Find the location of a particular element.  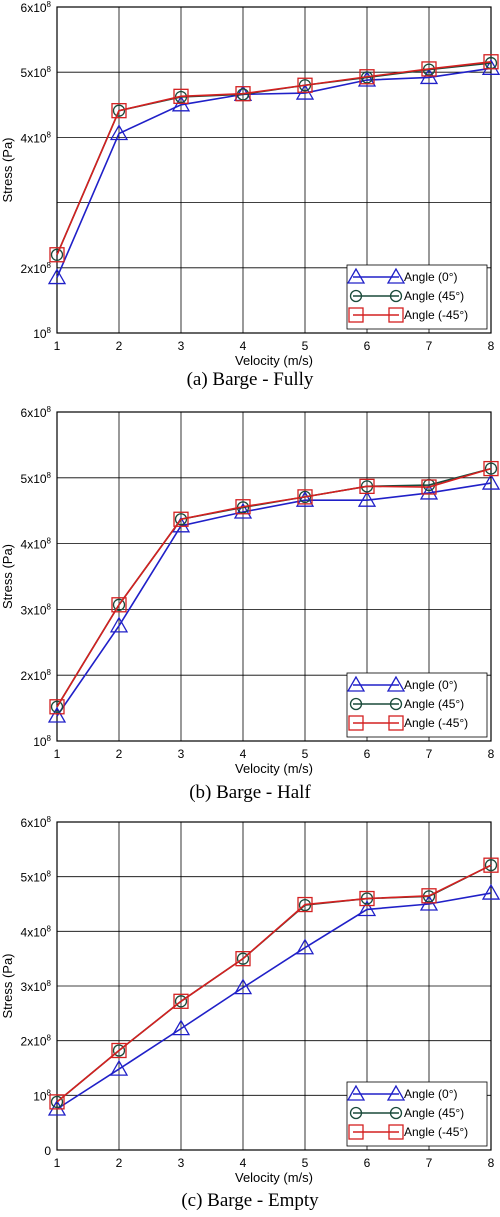

y-tick-label: 2x10⁸ is located at coordinates (36, 1041).